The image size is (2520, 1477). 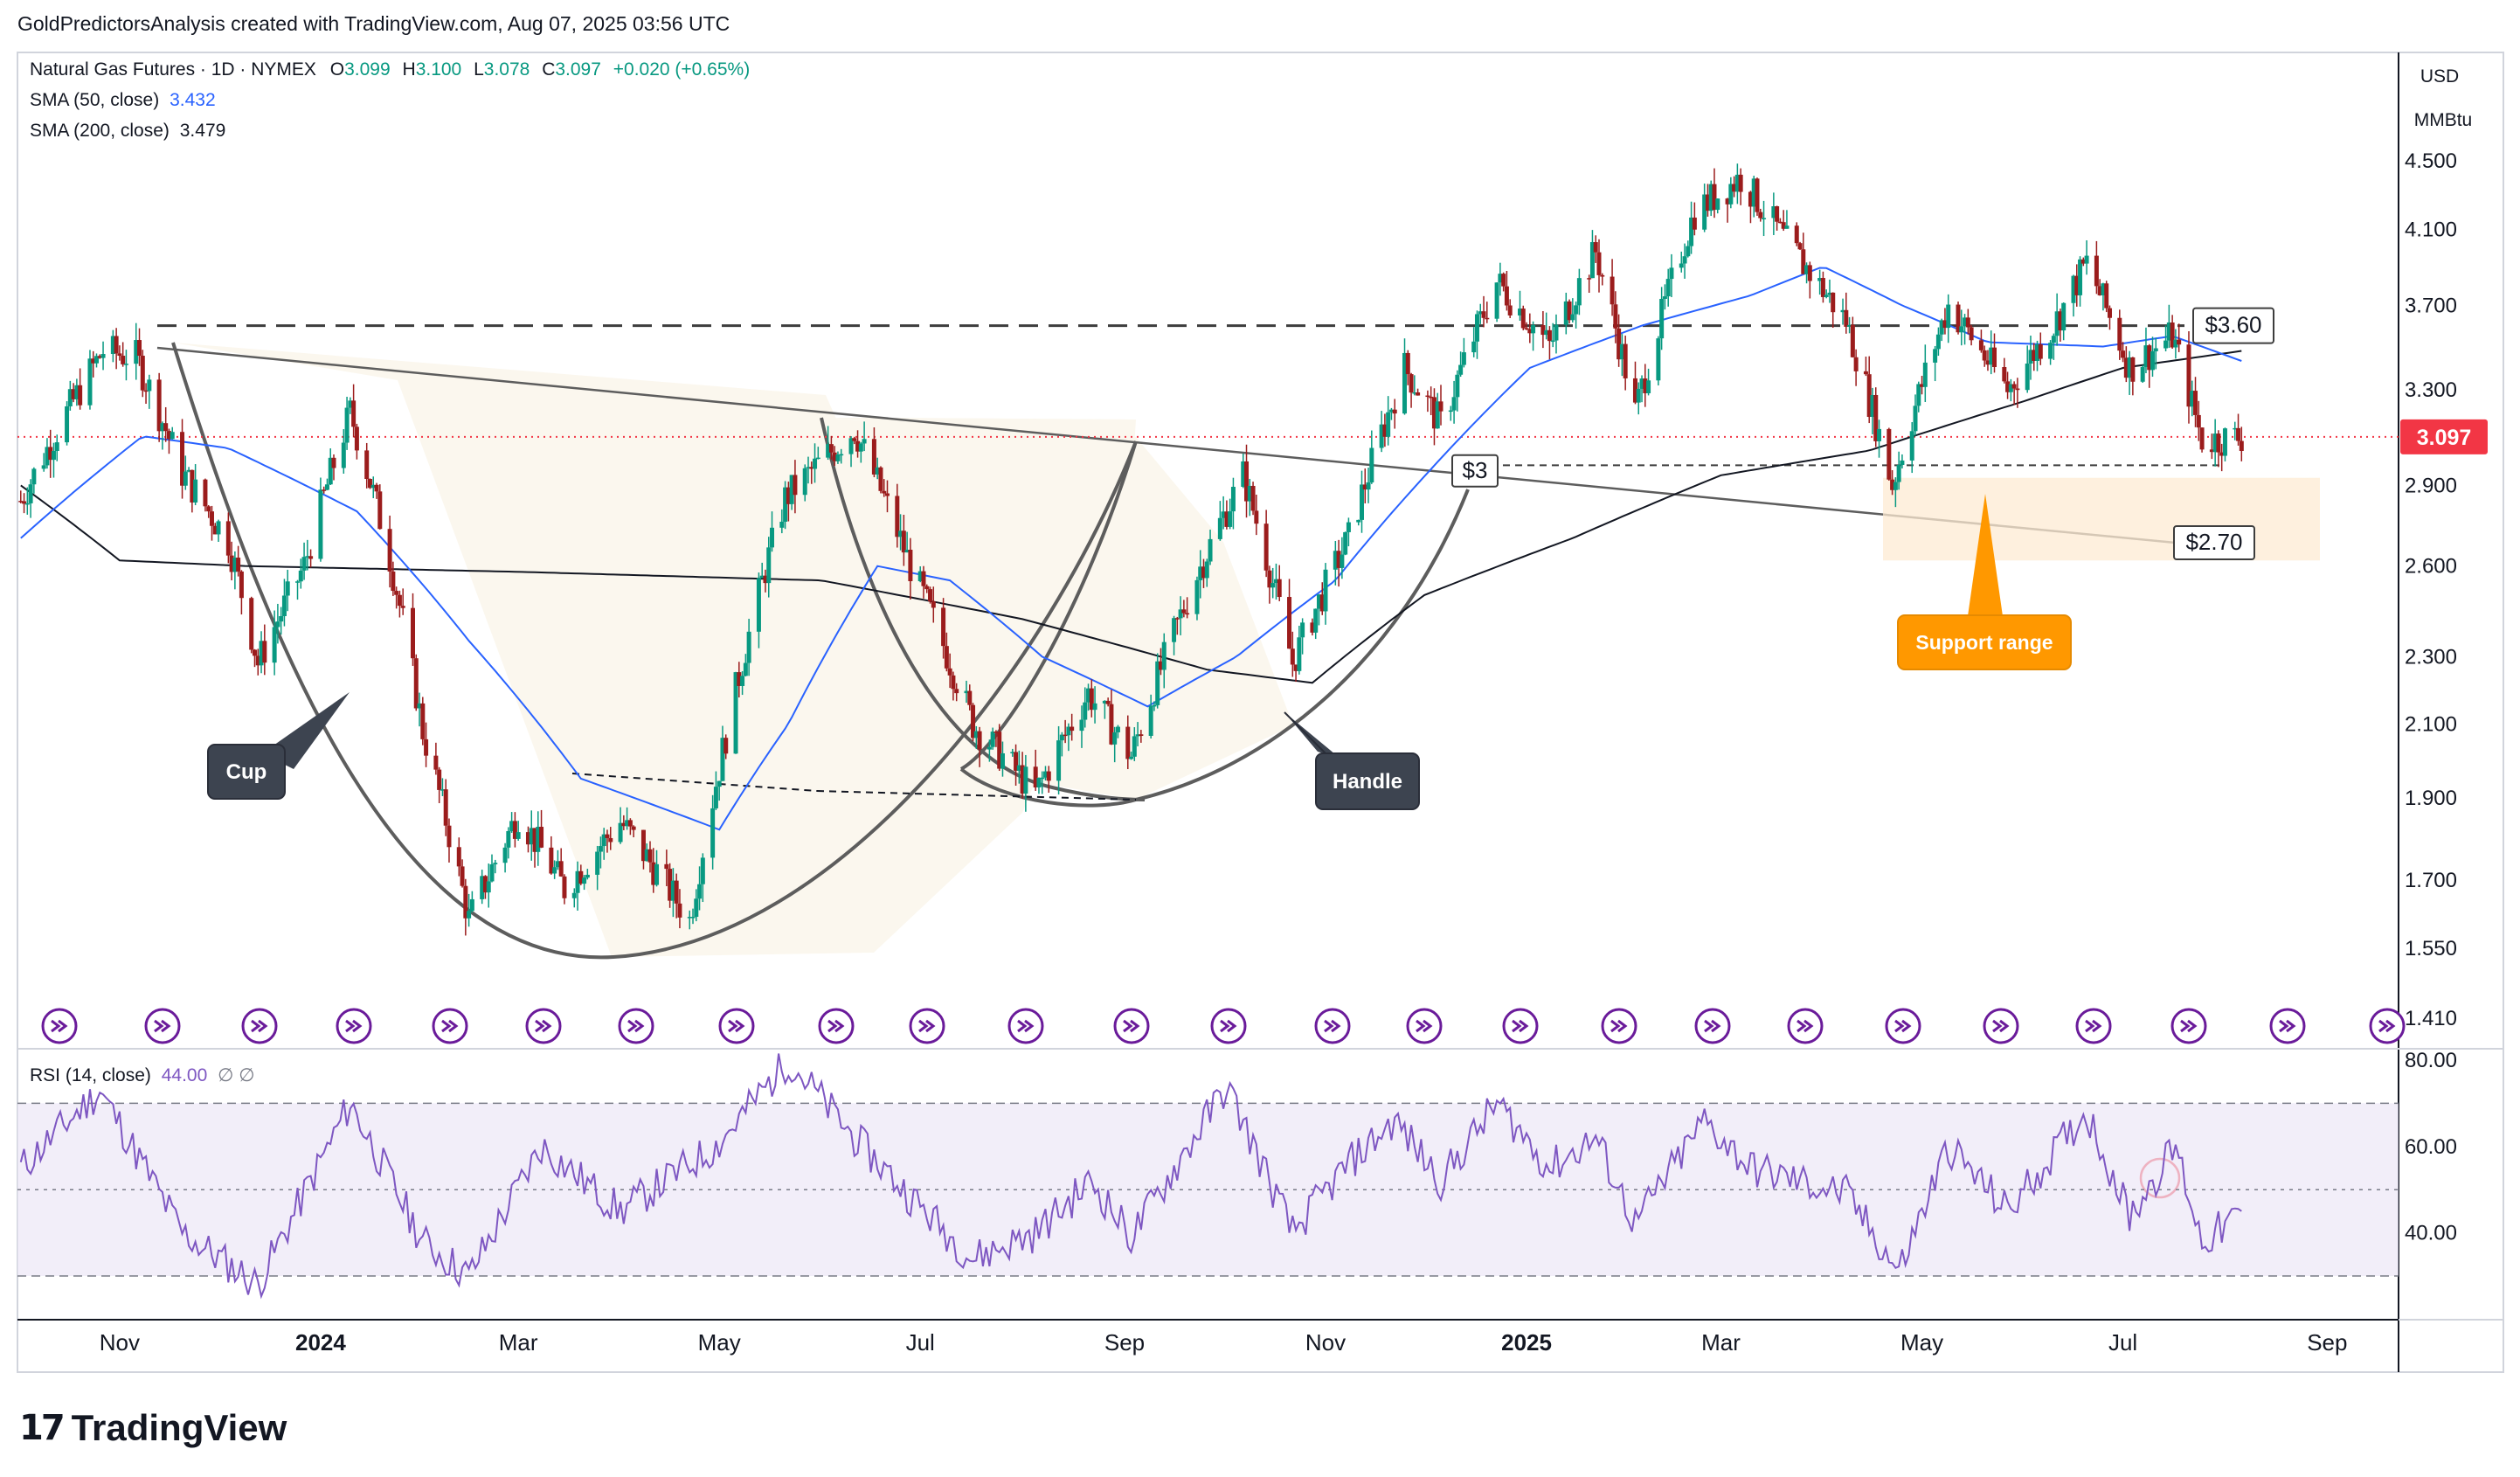 I want to click on support-range-label: Support range, so click(x=1984, y=642).